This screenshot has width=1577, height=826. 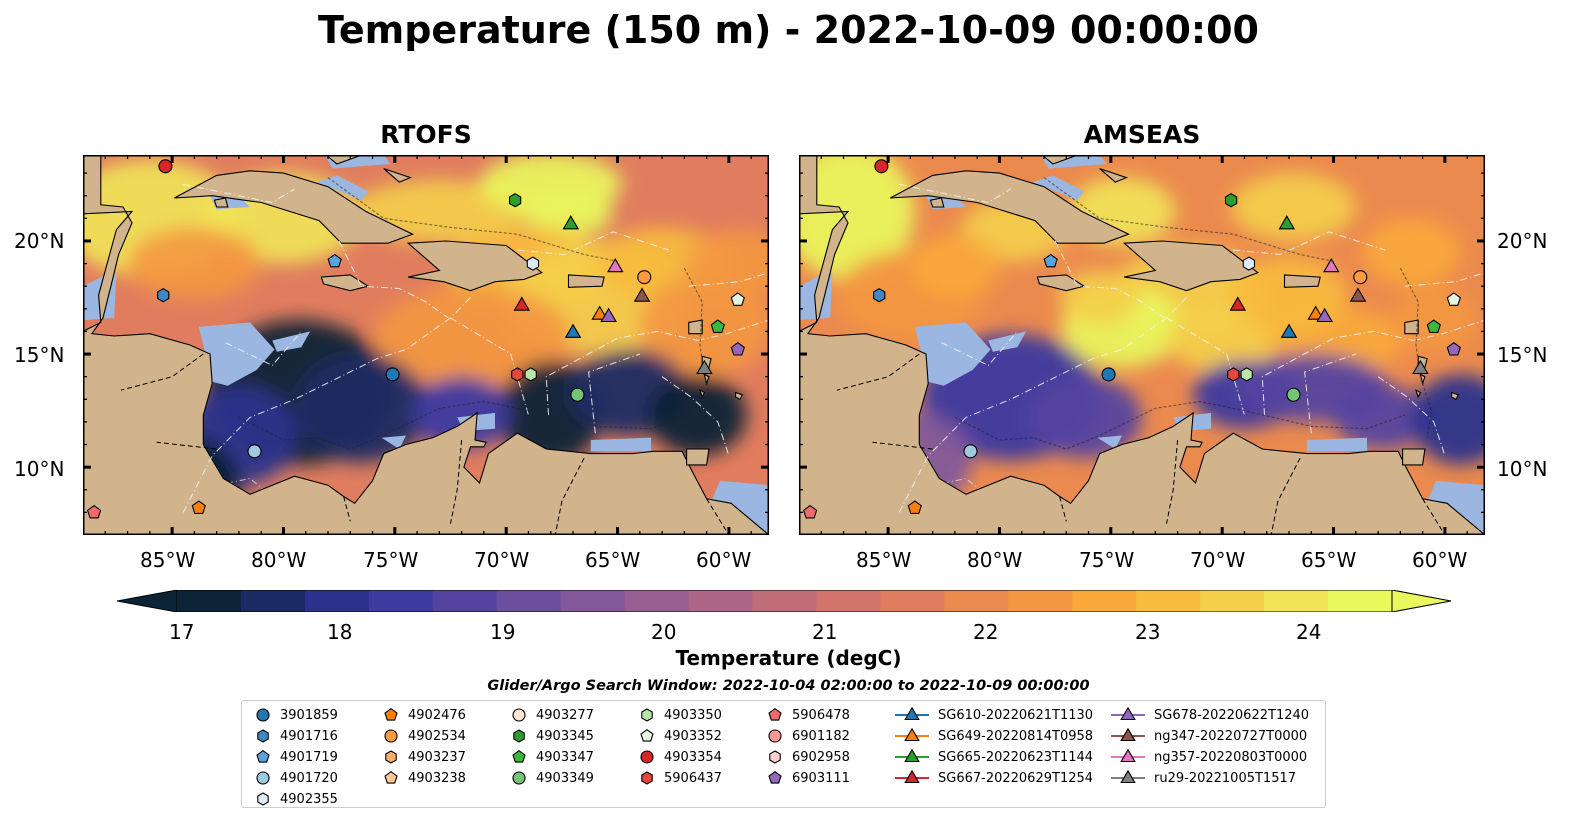 I want to click on legend-item: 4902355, so click(x=296, y=799).